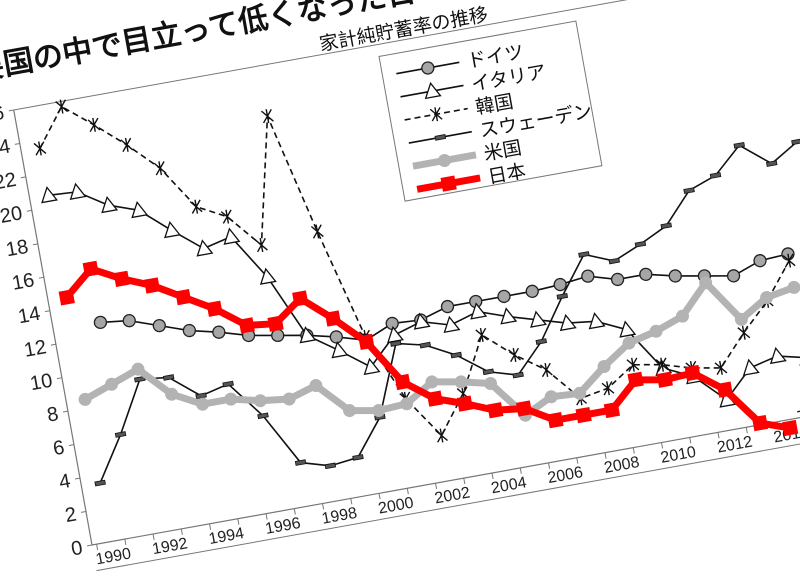 The image size is (800, 577). What do you see at coordinates (735, 445) in the screenshot?
I see `x-tick-label: 2012` at bounding box center [735, 445].